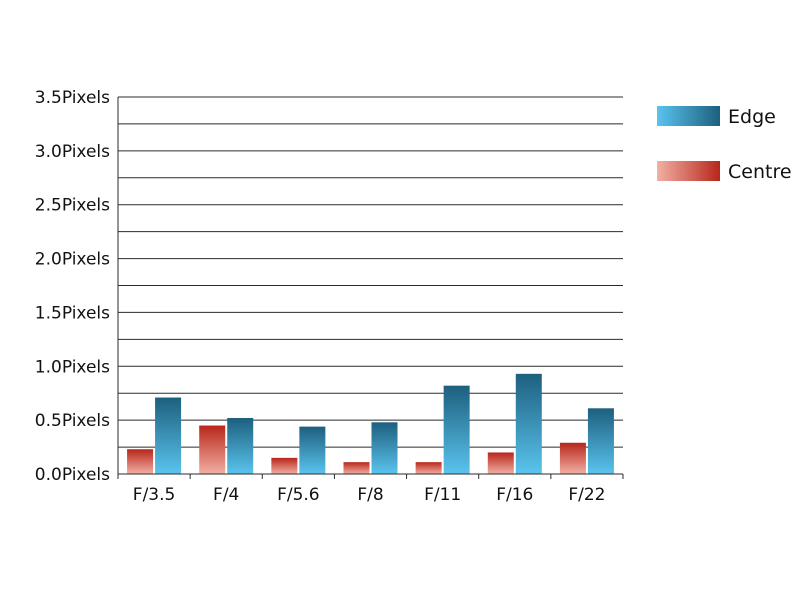 This screenshot has height=600, width=800. I want to click on bars, so click(370, 423).